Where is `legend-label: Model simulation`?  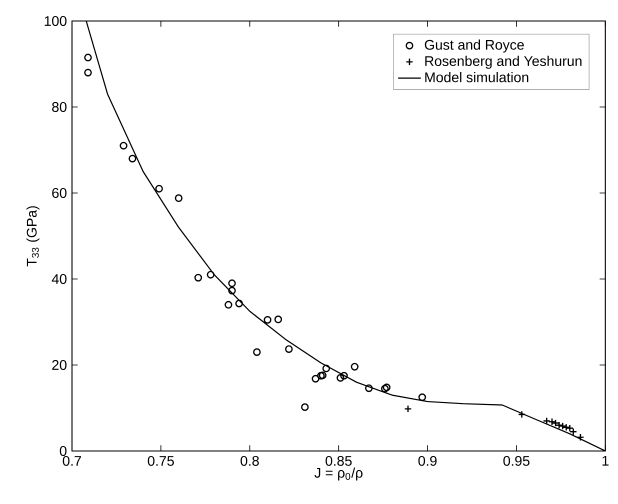 legend-label: Model simulation is located at coordinates (476, 77).